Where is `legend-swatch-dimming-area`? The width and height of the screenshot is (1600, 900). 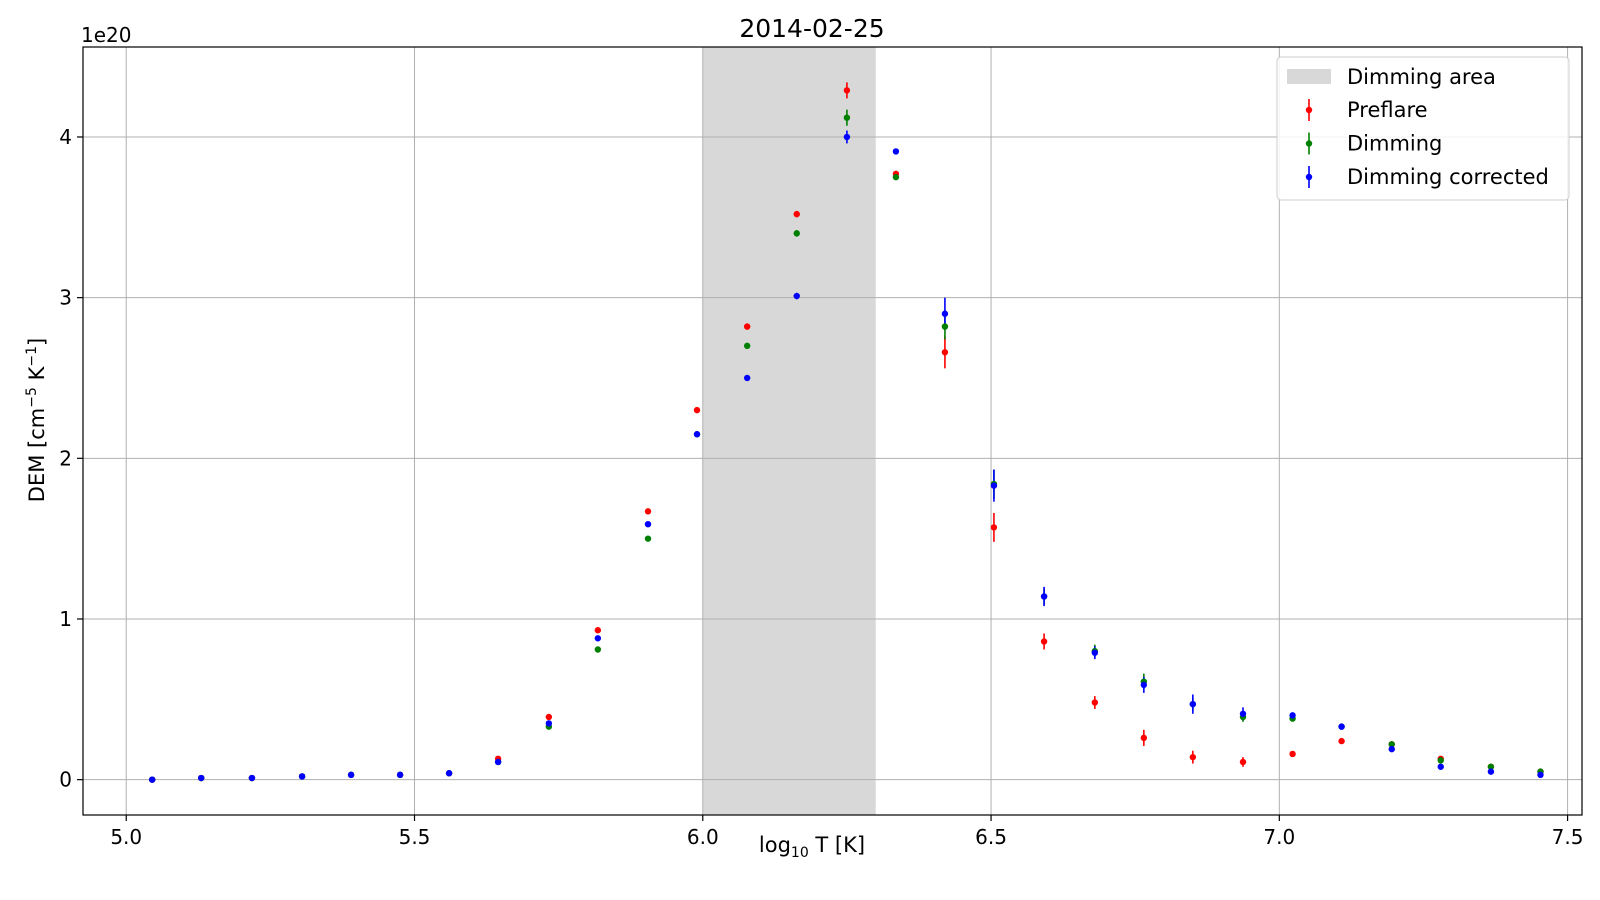
legend-swatch-dimming-area is located at coordinates (1309, 76).